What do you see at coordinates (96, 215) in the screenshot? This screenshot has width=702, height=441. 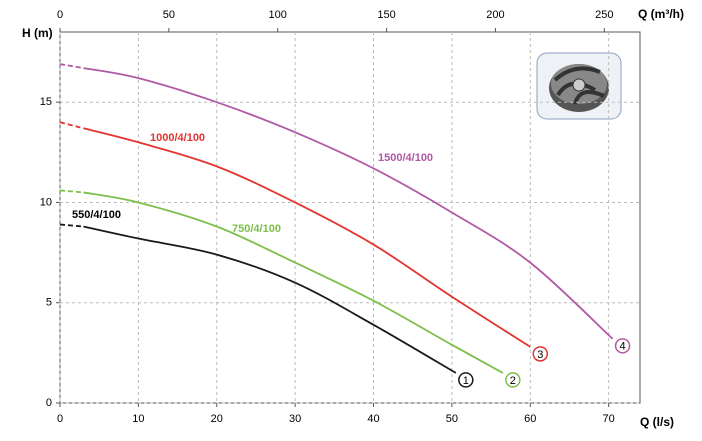 I see `series-label: 550/4/100` at bounding box center [96, 215].